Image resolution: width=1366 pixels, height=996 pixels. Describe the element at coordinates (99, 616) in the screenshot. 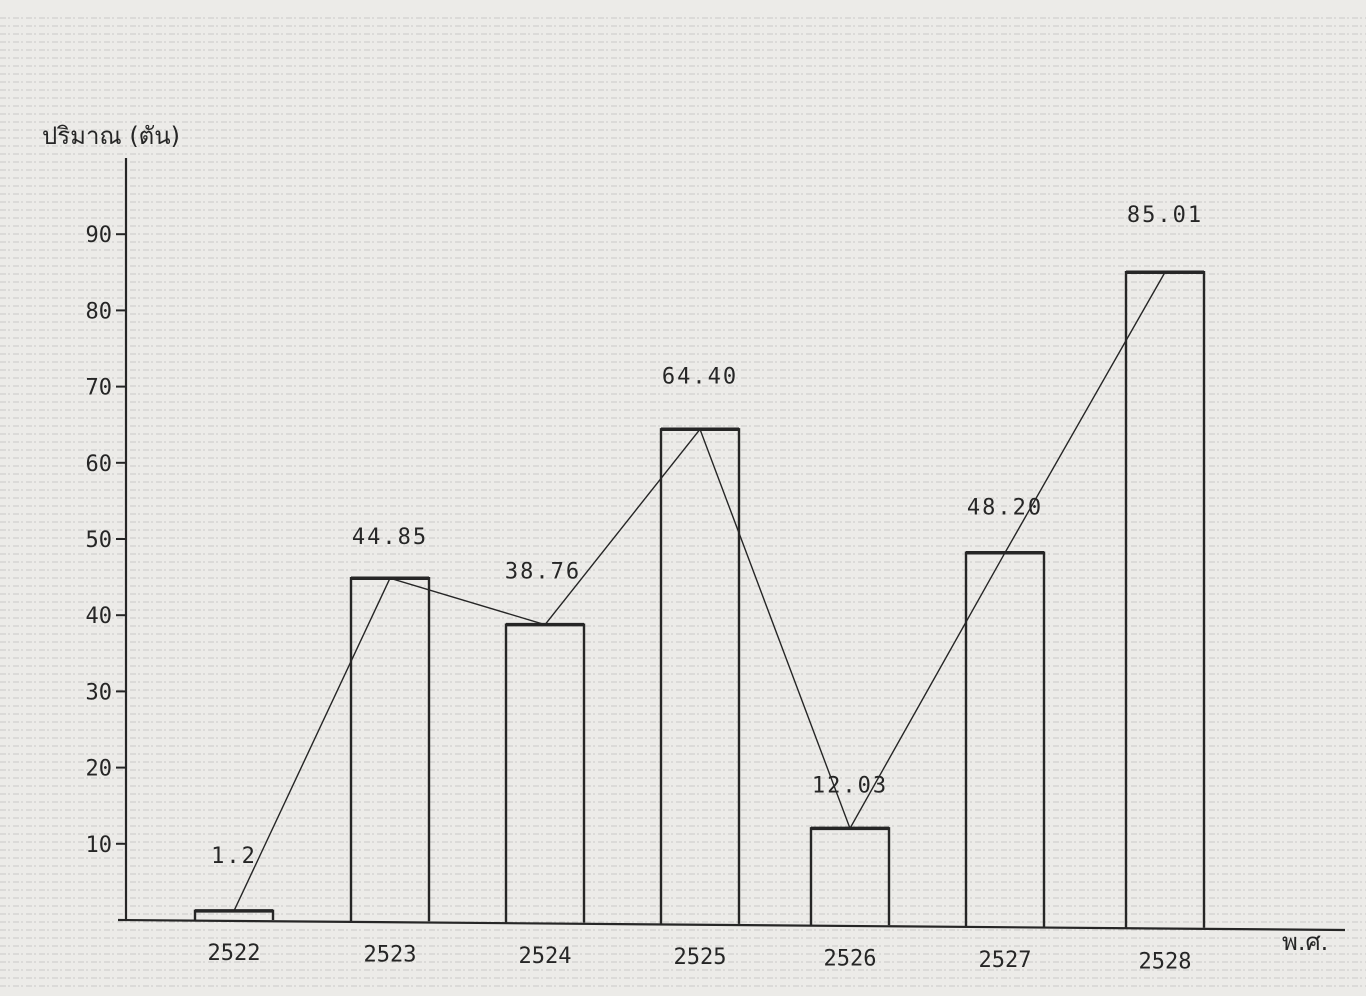

I see `y-tick-label: 40` at that location.